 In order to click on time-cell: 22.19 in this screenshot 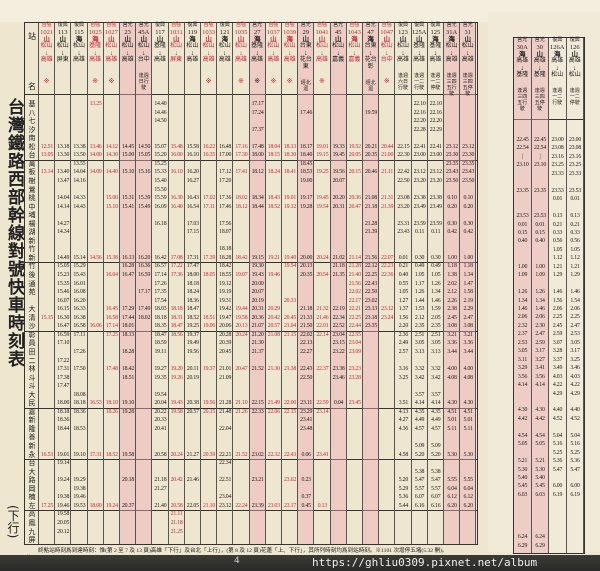, I will do `click(338, 309)`.